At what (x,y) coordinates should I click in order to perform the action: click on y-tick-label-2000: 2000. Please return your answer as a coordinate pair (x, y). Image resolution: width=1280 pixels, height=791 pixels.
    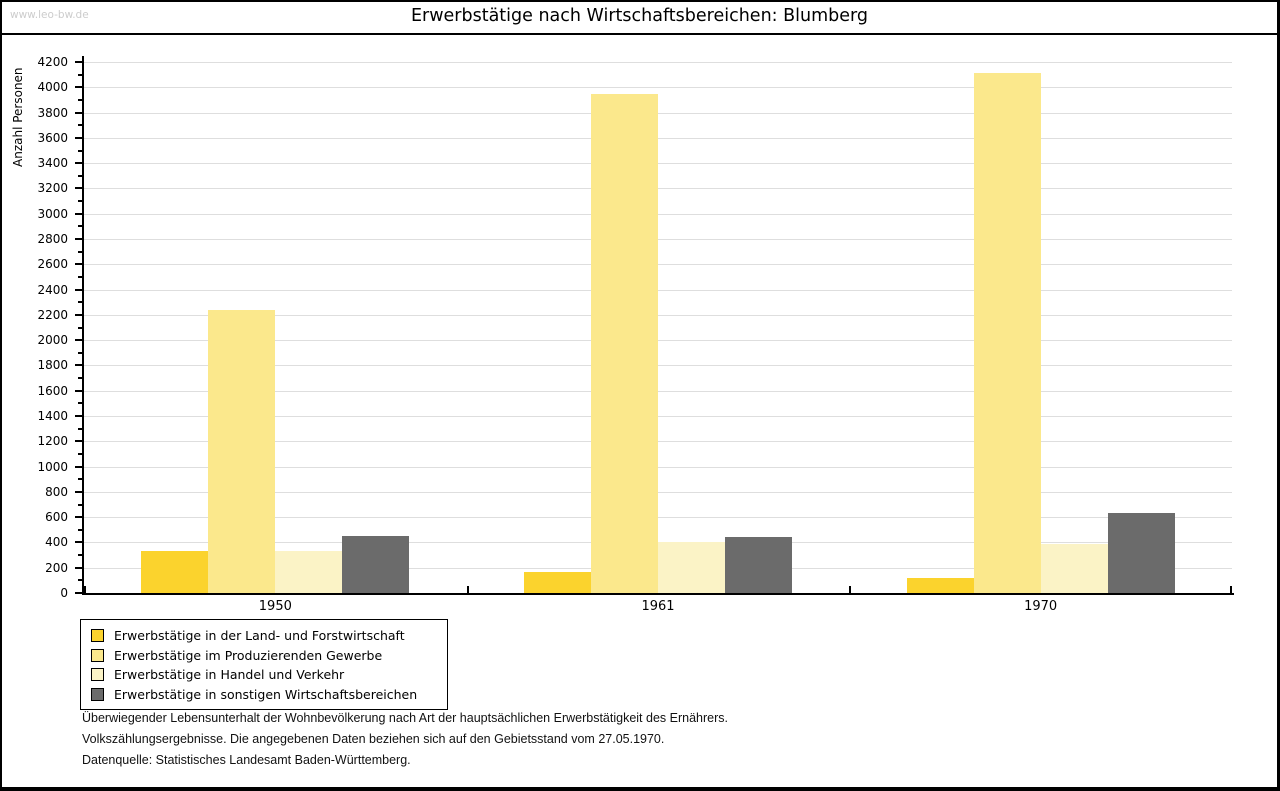
    Looking at the image, I should click on (52, 340).